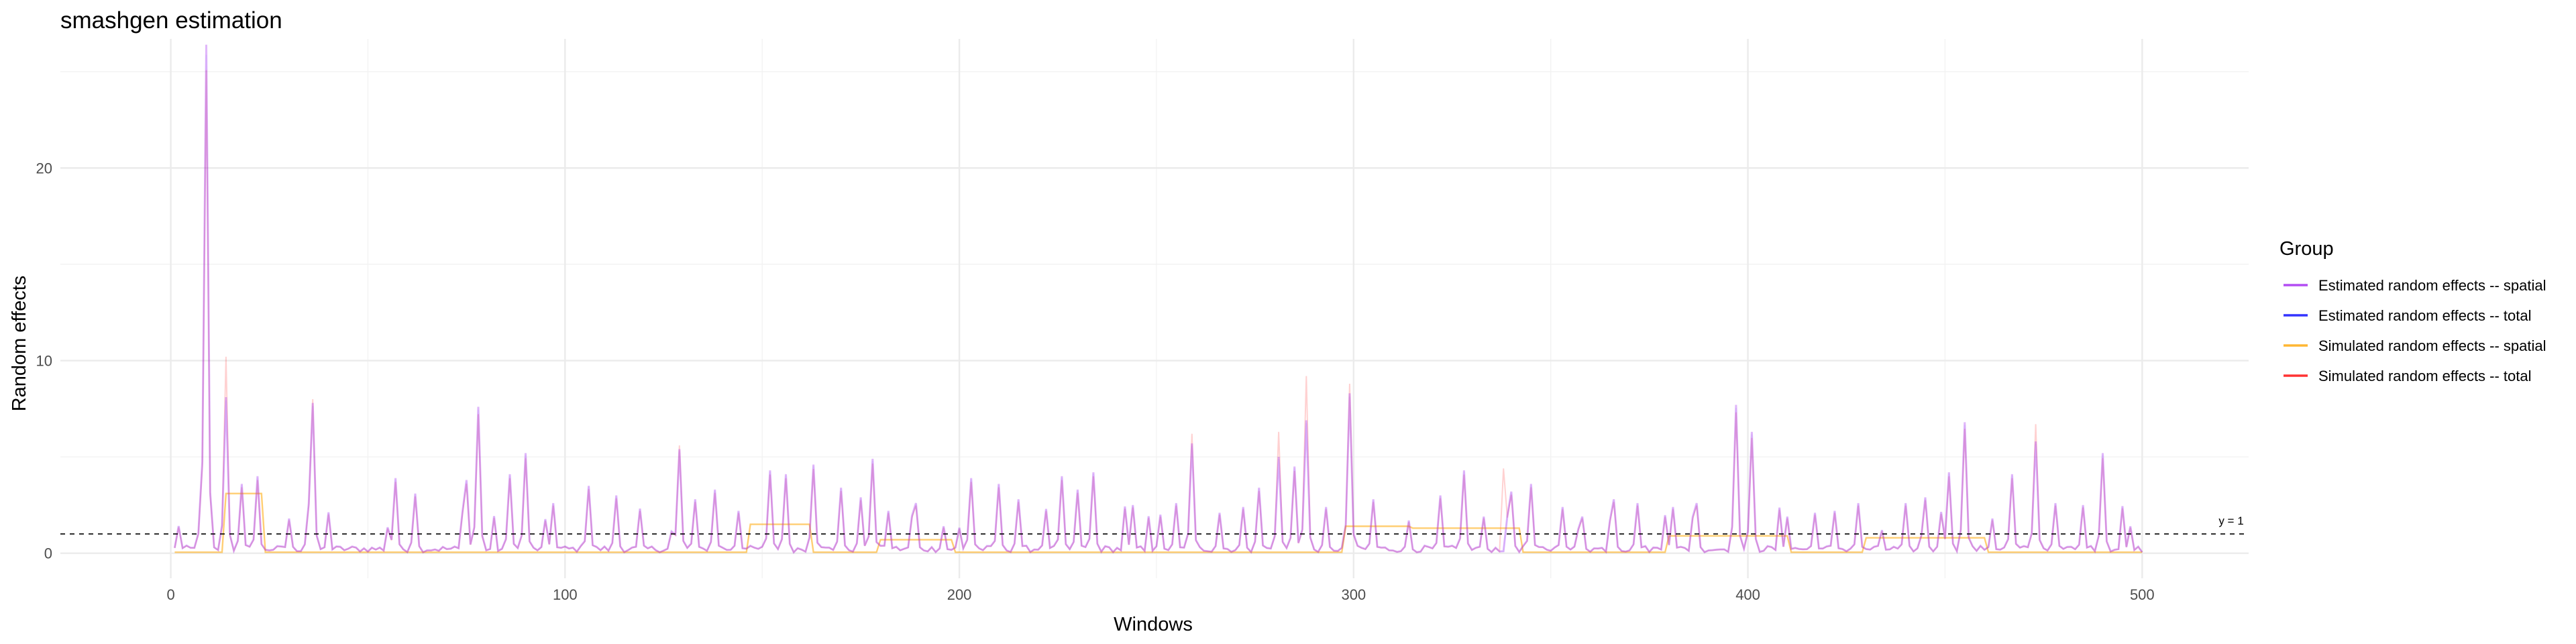 Image resolution: width=2576 pixels, height=644 pixels. What do you see at coordinates (2142, 594) in the screenshot?
I see `x-tick-label: 500` at bounding box center [2142, 594].